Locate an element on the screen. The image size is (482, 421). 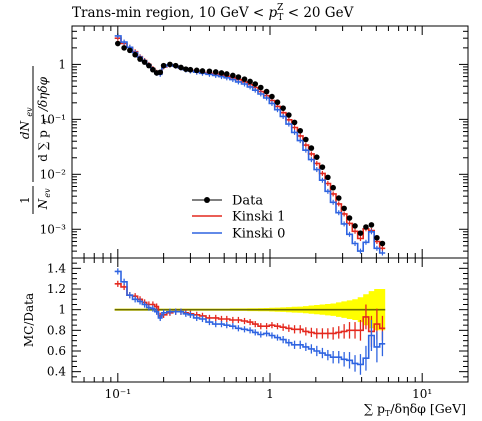
y-tick-label: 10⁻¹ is located at coordinates (53, 119).